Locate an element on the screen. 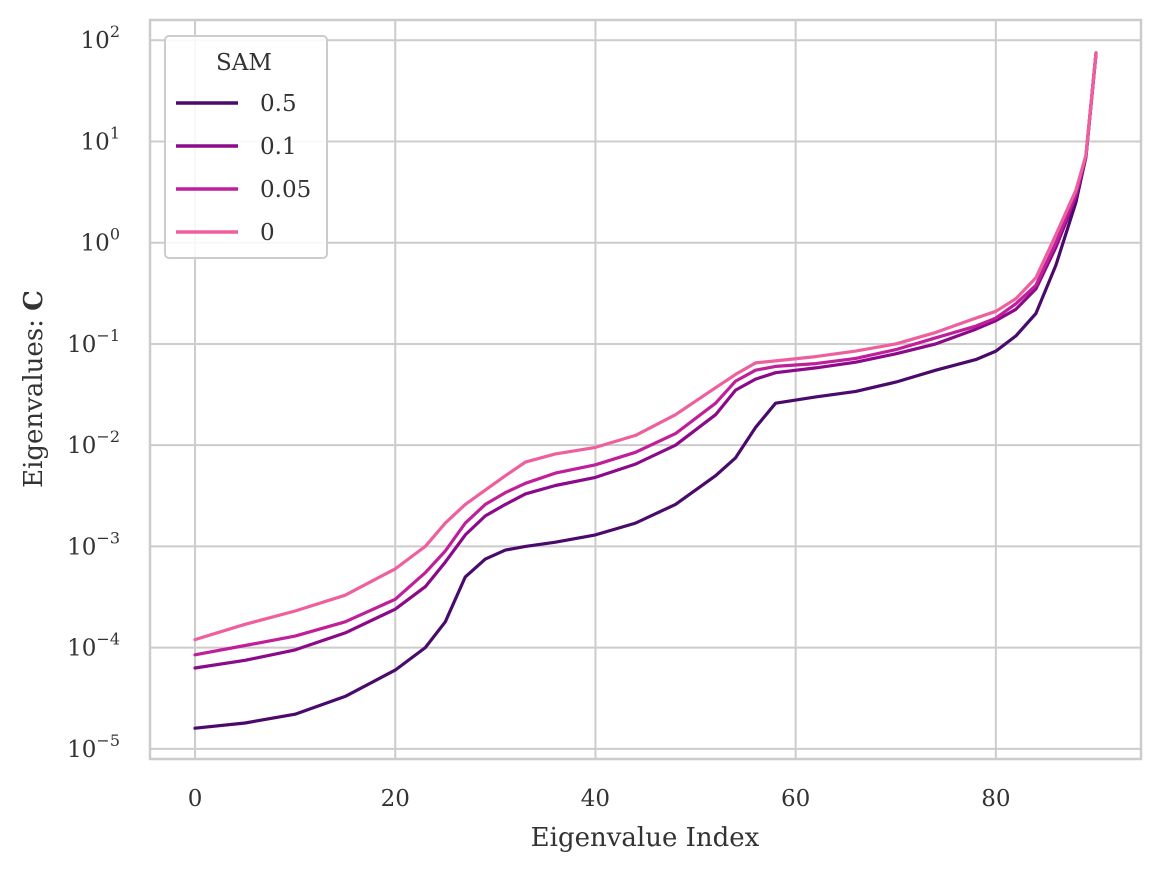  y-tick-label: 10⁻³ is located at coordinates (93, 544).